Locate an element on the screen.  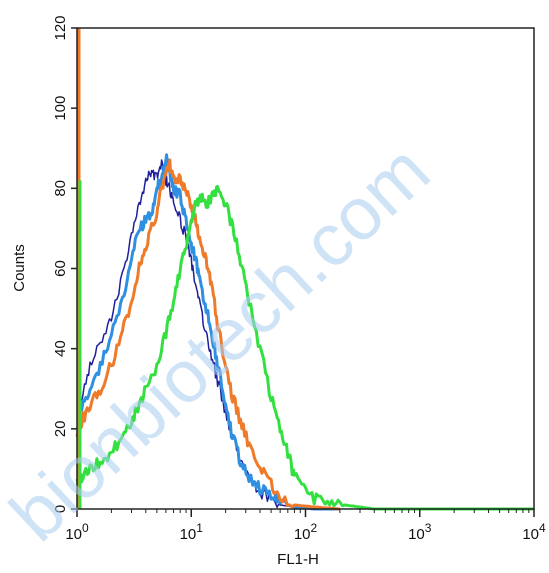
x-axis: 10⁰ 10¹ 10² 10³ 10⁴ is located at coordinates (305, 526).